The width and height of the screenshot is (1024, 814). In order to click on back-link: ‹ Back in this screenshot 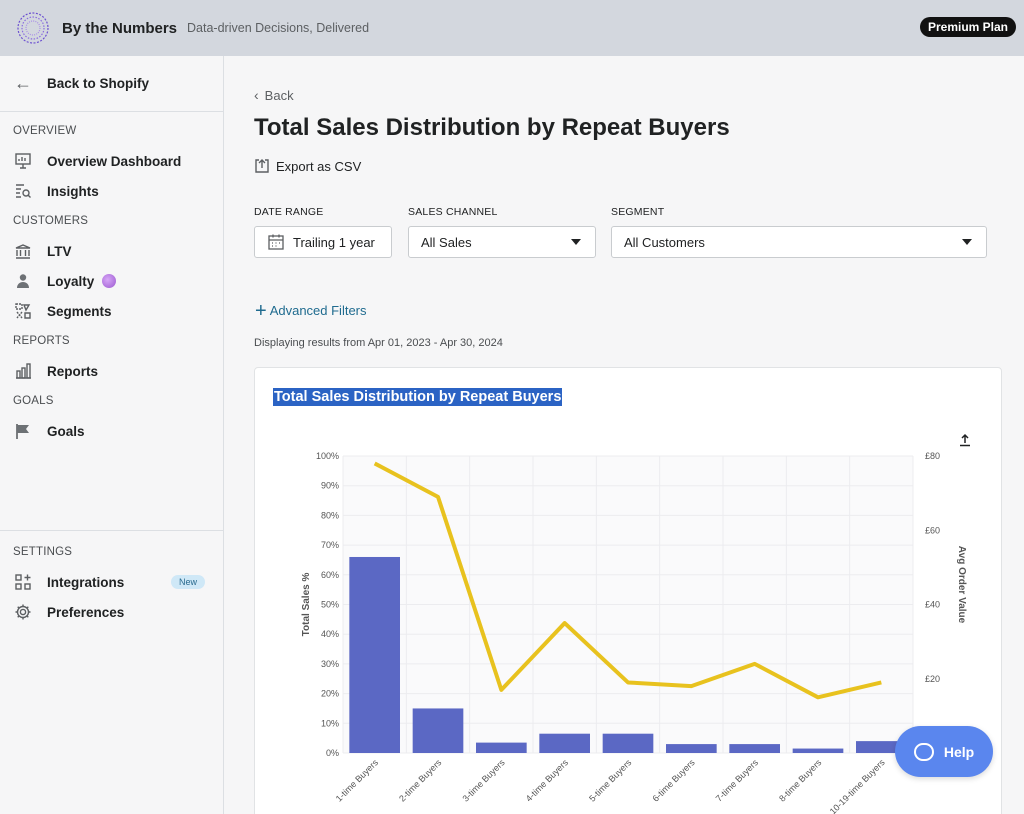, I will do `click(274, 95)`.